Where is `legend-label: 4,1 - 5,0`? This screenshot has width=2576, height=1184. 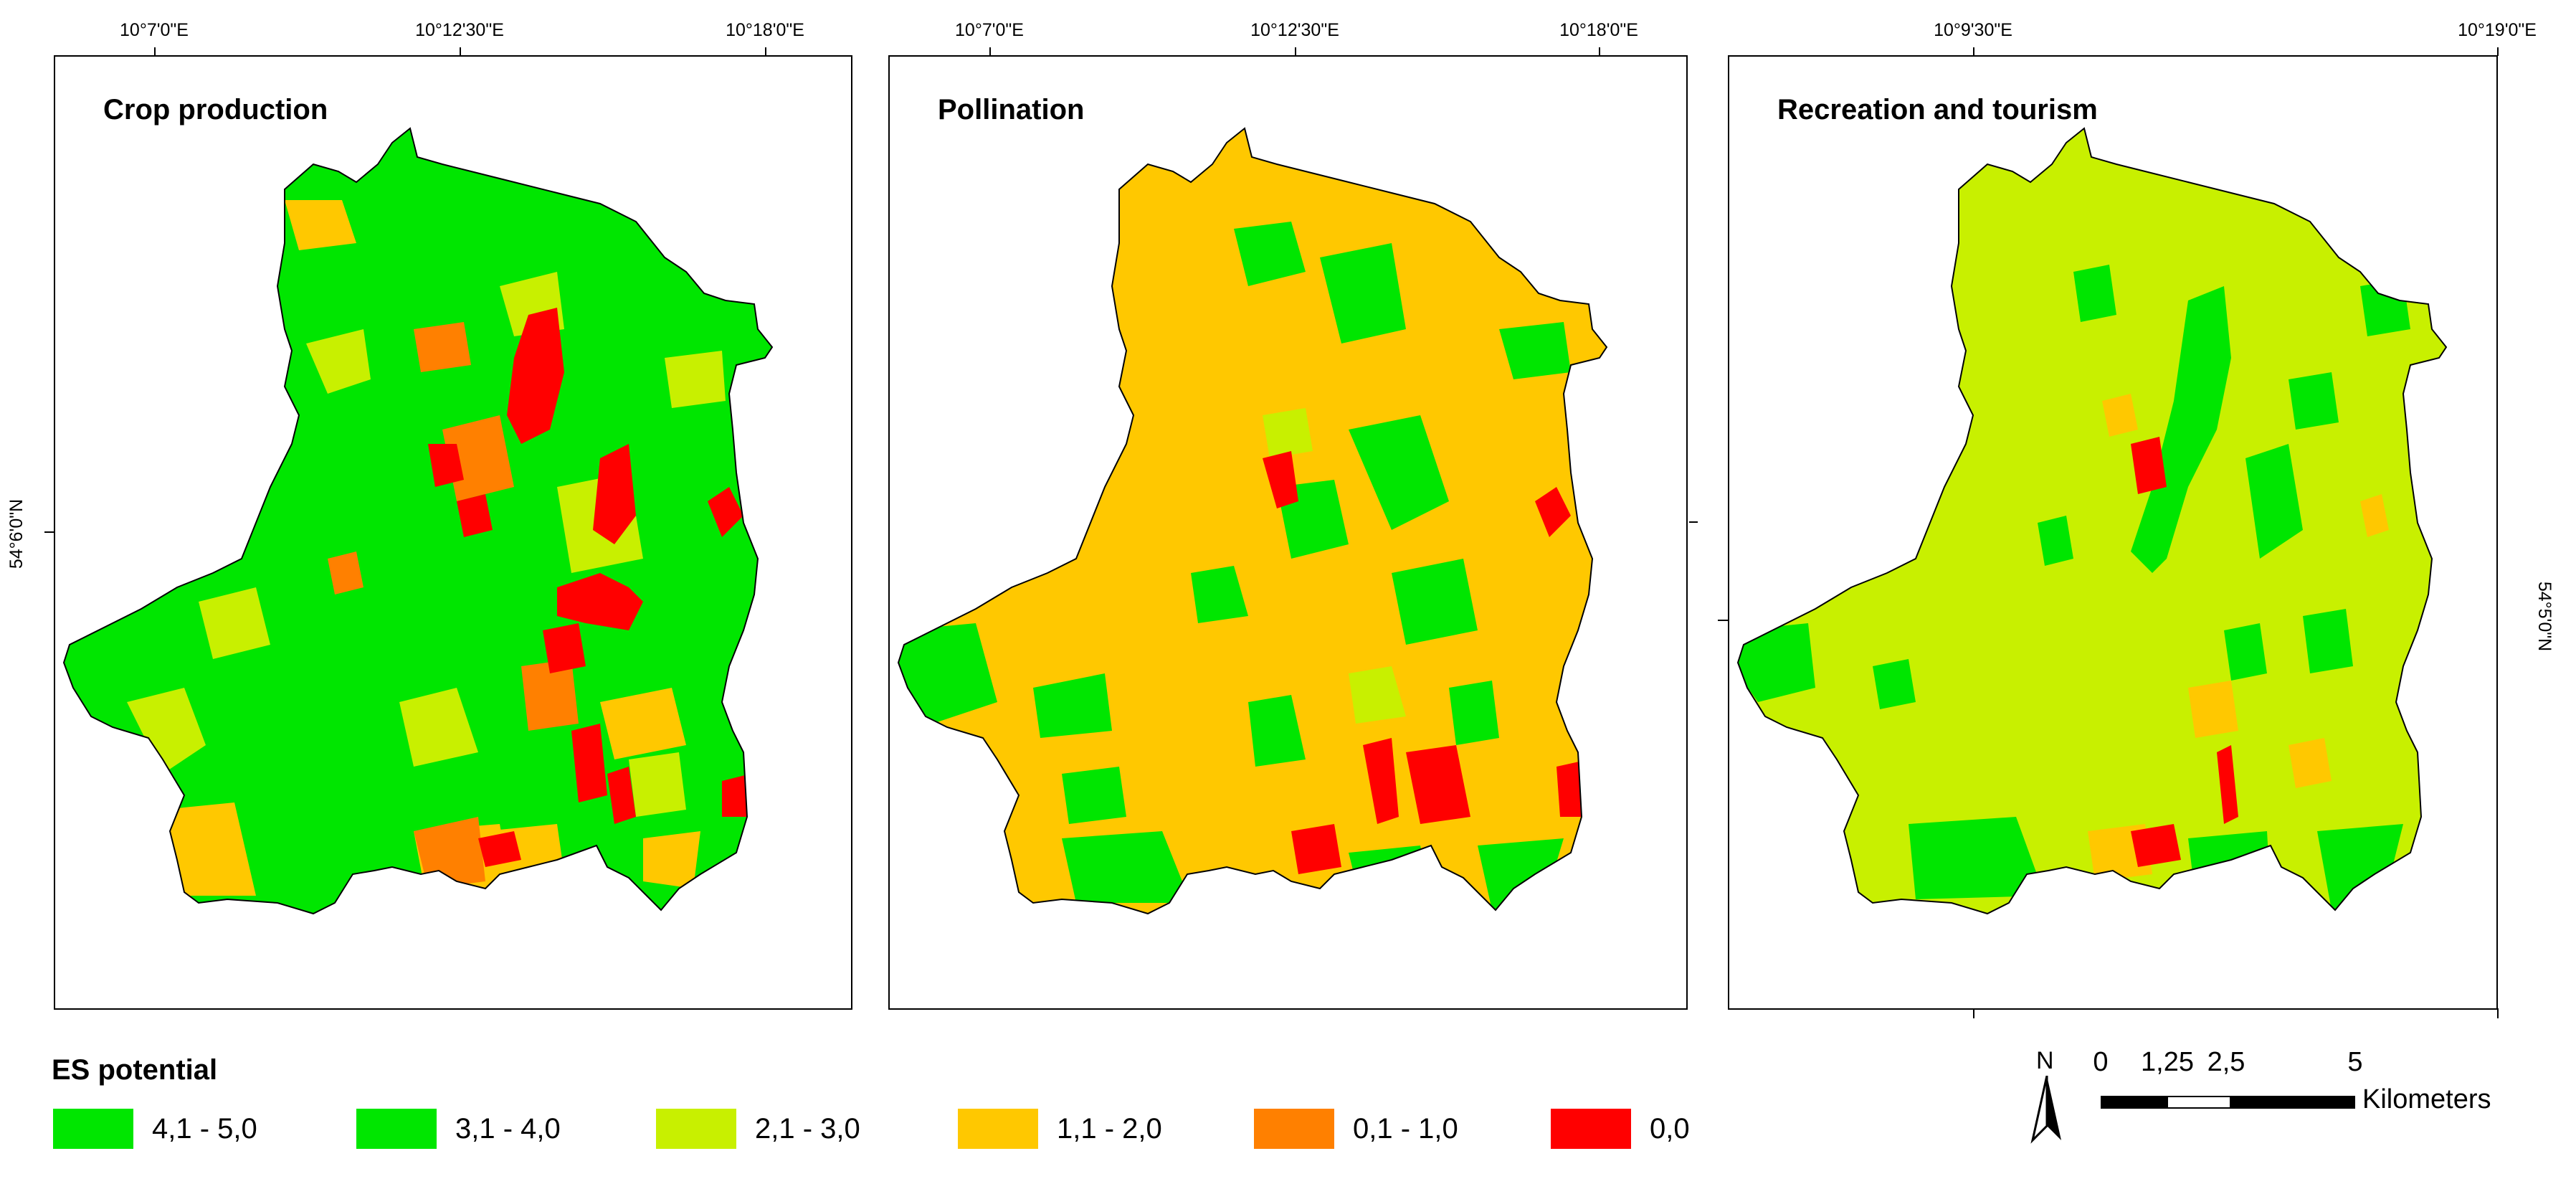 legend-label: 4,1 - 5,0 is located at coordinates (205, 1128).